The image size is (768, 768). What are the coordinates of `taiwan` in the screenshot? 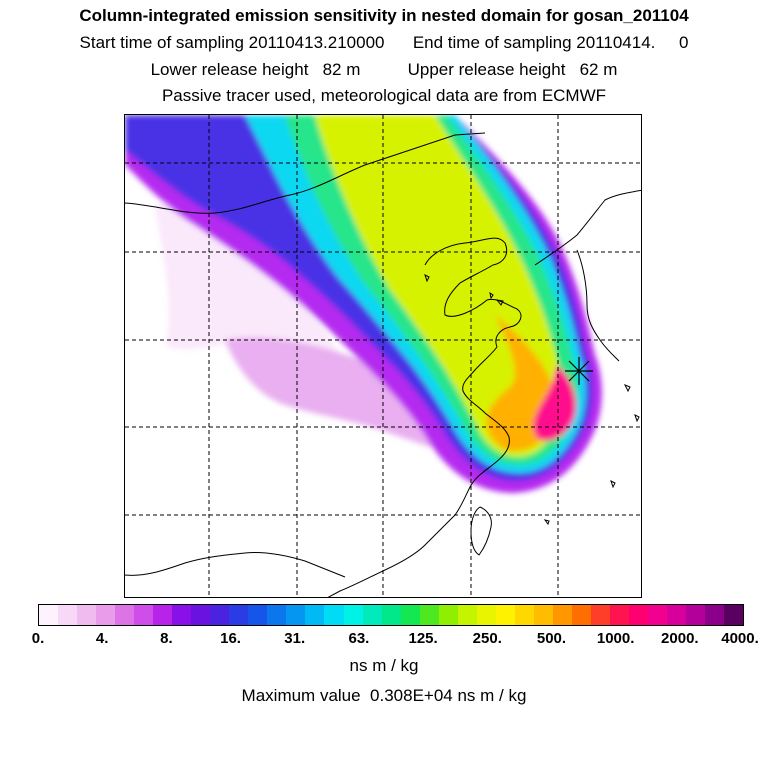 It's located at (481, 531).